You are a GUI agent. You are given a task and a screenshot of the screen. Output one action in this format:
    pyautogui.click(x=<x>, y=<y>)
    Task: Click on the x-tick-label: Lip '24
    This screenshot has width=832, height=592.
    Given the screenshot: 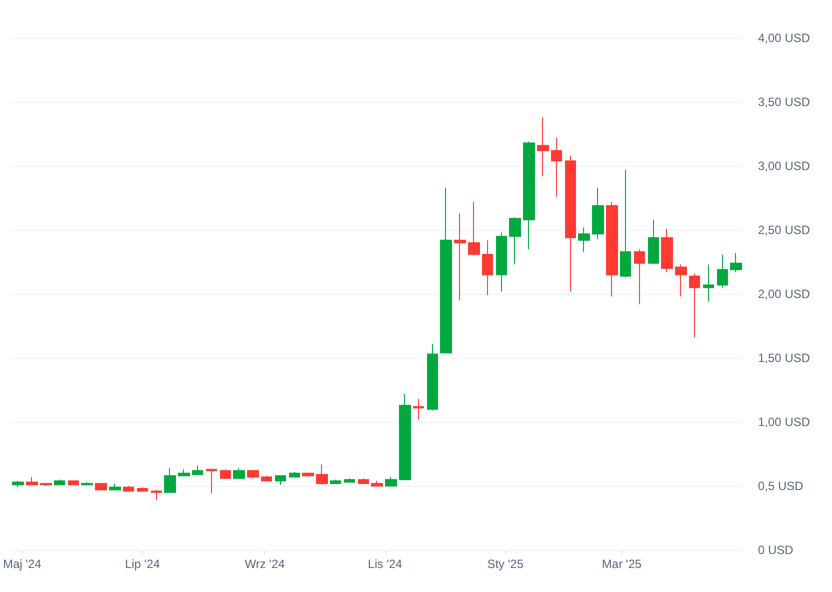 What is the action you would take?
    pyautogui.click(x=142, y=564)
    